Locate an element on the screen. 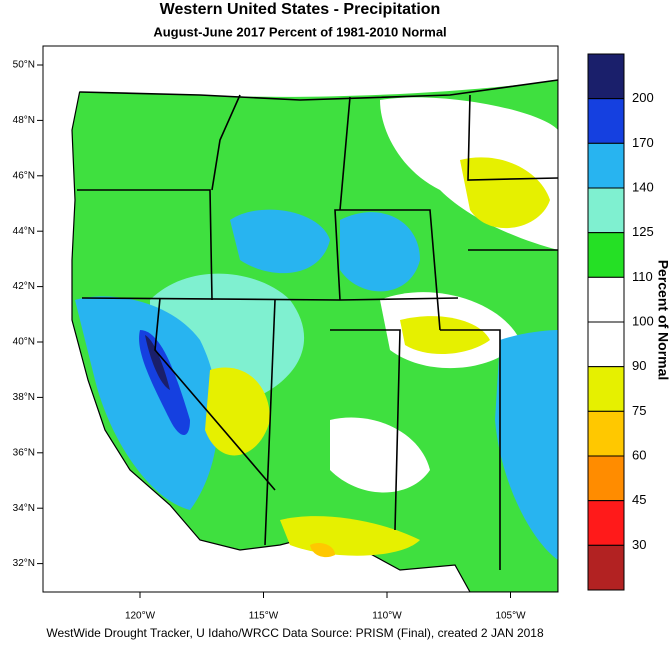 This screenshot has width=670, height=648. colorbar-label: 110 is located at coordinates (642, 276).